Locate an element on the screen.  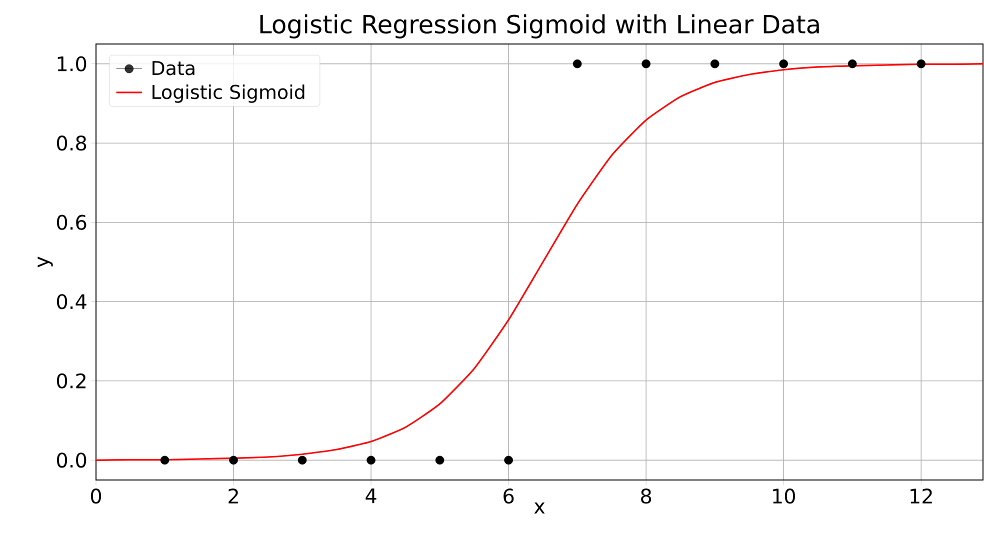
x-tick-label: 0 is located at coordinates (96, 496).